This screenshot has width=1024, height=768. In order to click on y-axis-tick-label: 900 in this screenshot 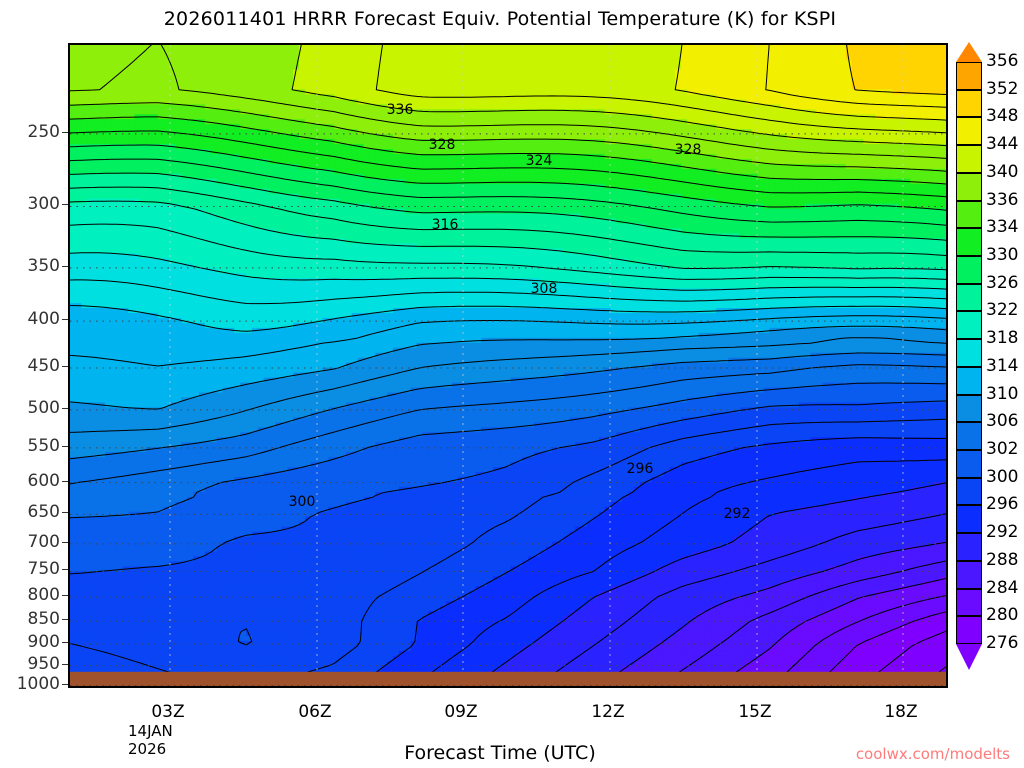, I will do `click(43, 642)`.